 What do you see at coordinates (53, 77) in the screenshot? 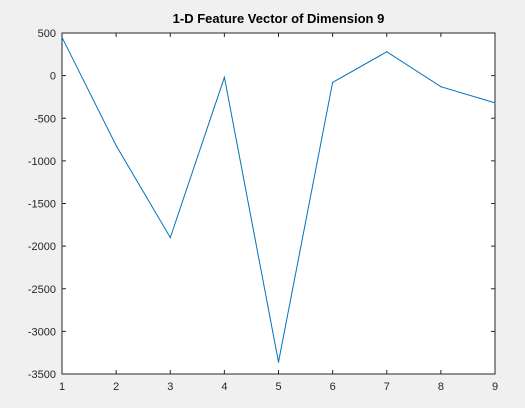
I see `y-tick-label: 0` at bounding box center [53, 77].